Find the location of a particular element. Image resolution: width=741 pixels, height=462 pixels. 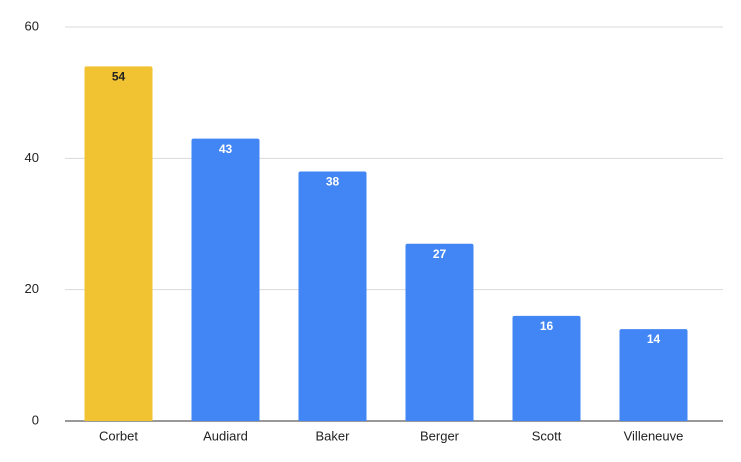

x-tick-label: Scott is located at coordinates (547, 435).